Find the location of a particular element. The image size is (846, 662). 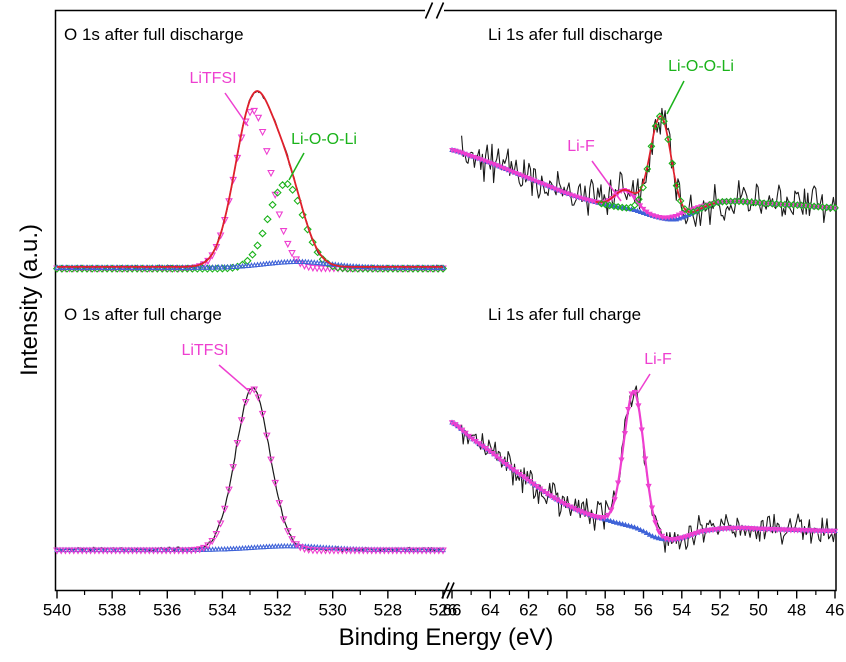

x-tick-label: 52 is located at coordinates (720, 610).